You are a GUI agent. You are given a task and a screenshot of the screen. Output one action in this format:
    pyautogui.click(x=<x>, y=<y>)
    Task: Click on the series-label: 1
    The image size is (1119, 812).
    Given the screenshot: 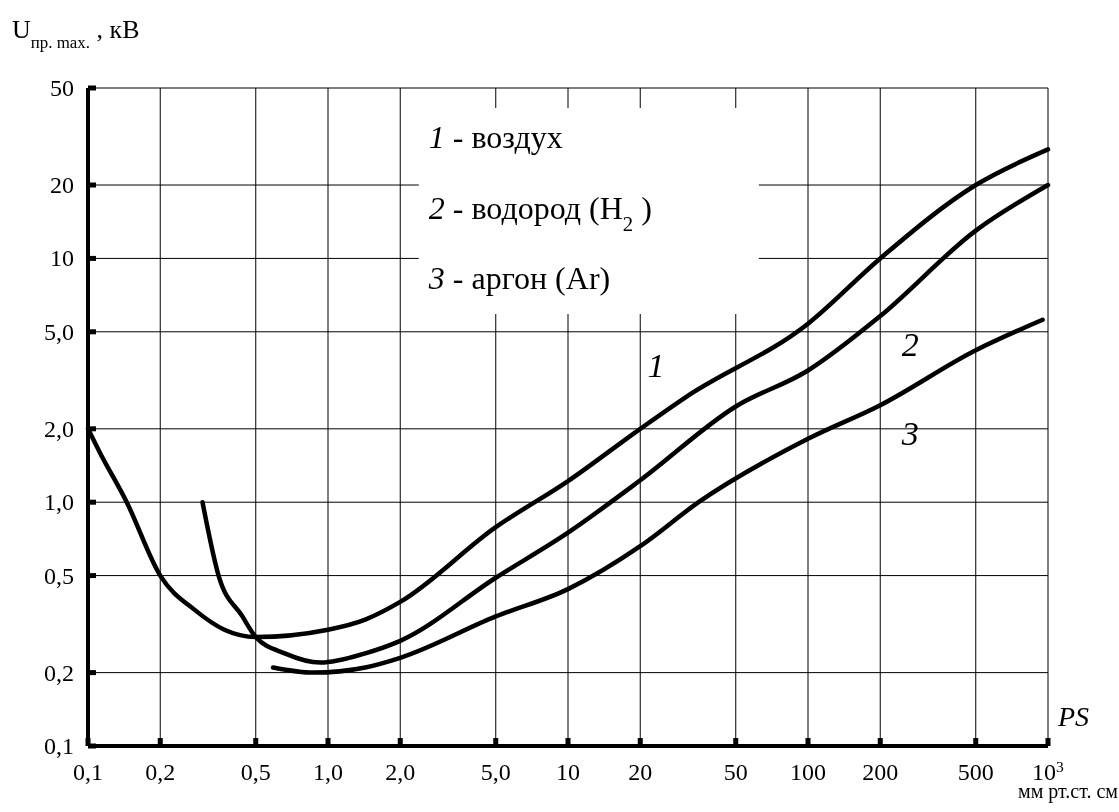 What is the action you would take?
    pyautogui.click(x=656, y=366)
    